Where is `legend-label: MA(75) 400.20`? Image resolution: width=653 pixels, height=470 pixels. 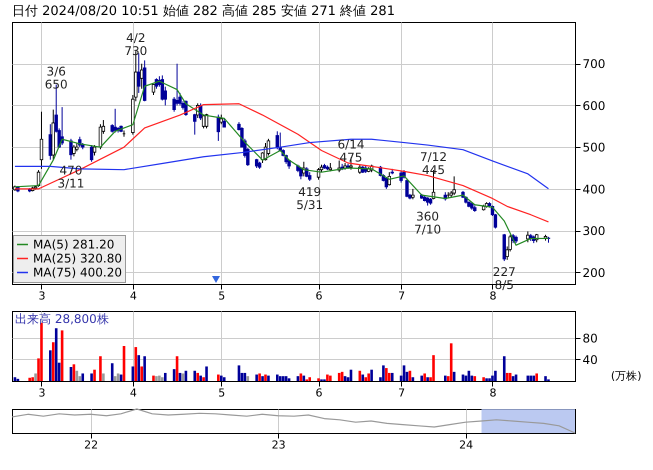
legend-label: MA(75) 400.20 is located at coordinates (77, 273).